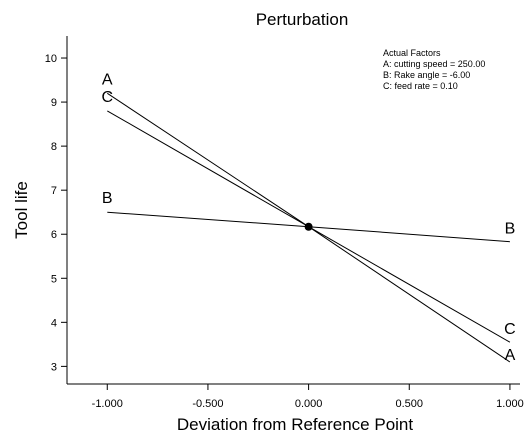 This screenshot has width=526, height=444. I want to click on annotation-heading: Actual Factors, so click(412, 53).